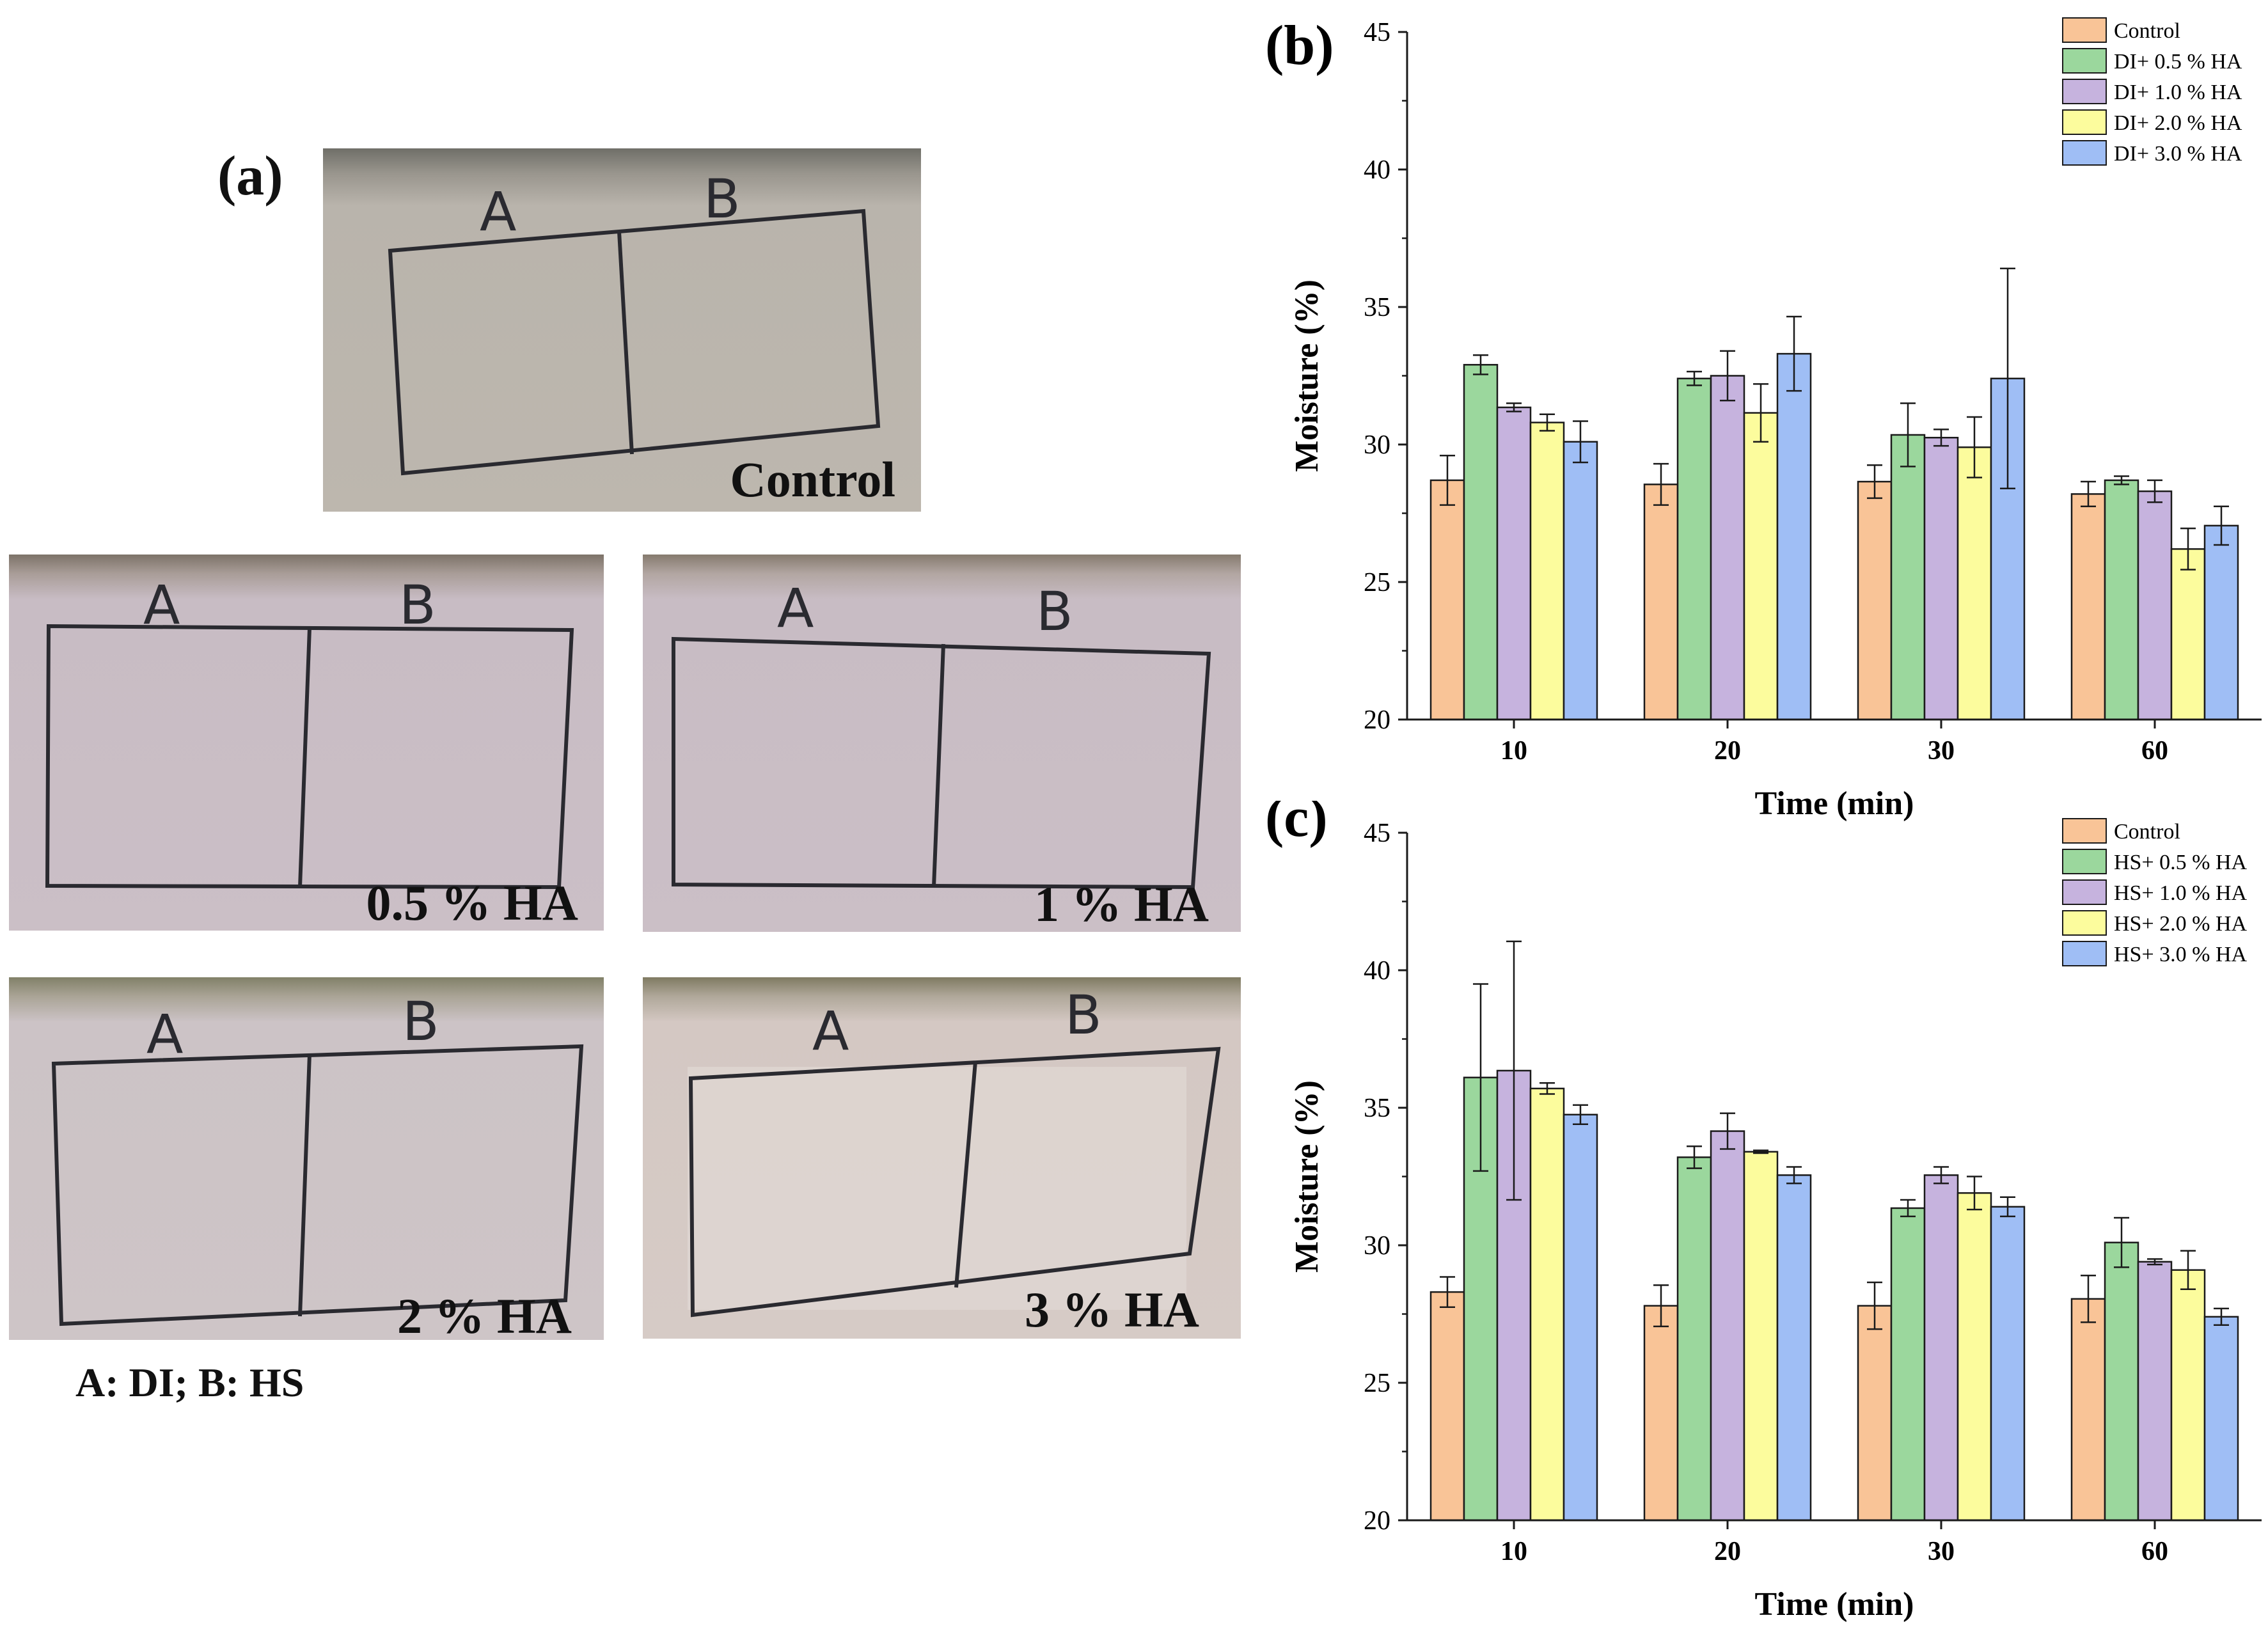  Describe the element at coordinates (485, 1314) in the screenshot. I see `photo-caption: 2 % HA` at that location.